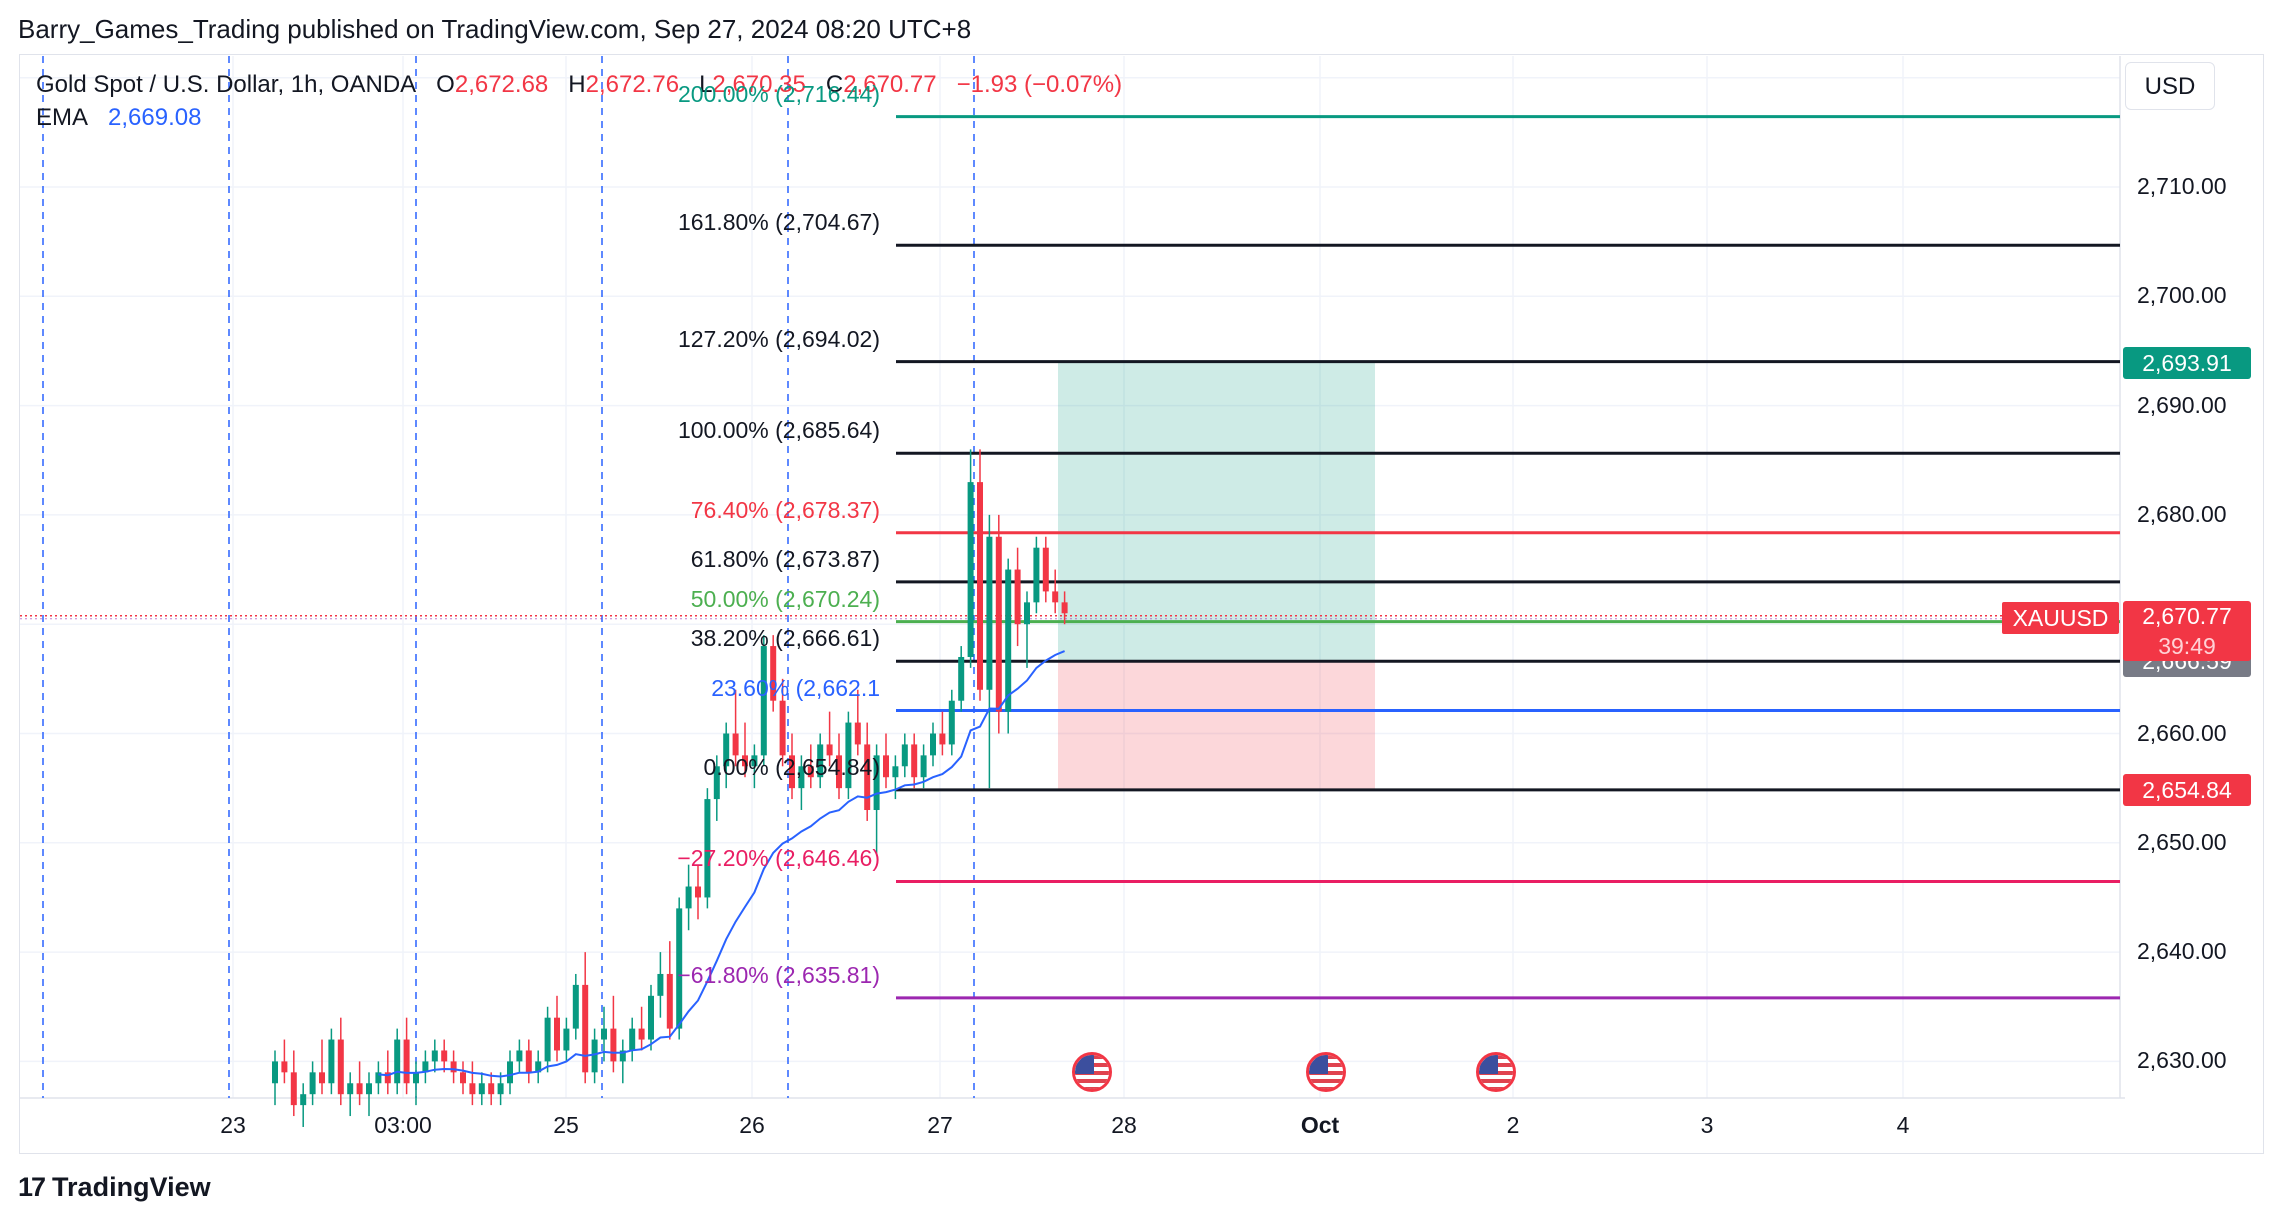 Image resolution: width=2284 pixels, height=1222 pixels. I want to click on price-tick-label: 2,690.00, so click(2182, 404).